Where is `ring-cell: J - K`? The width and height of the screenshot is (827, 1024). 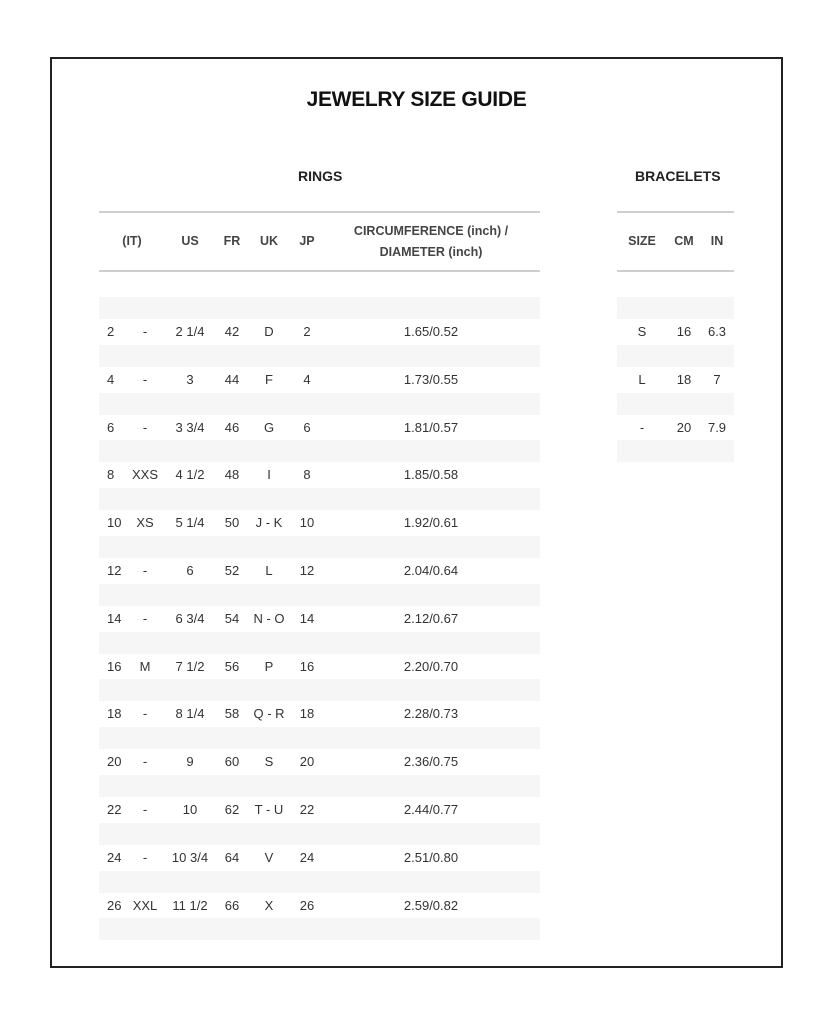
ring-cell: J - K is located at coordinates (269, 523).